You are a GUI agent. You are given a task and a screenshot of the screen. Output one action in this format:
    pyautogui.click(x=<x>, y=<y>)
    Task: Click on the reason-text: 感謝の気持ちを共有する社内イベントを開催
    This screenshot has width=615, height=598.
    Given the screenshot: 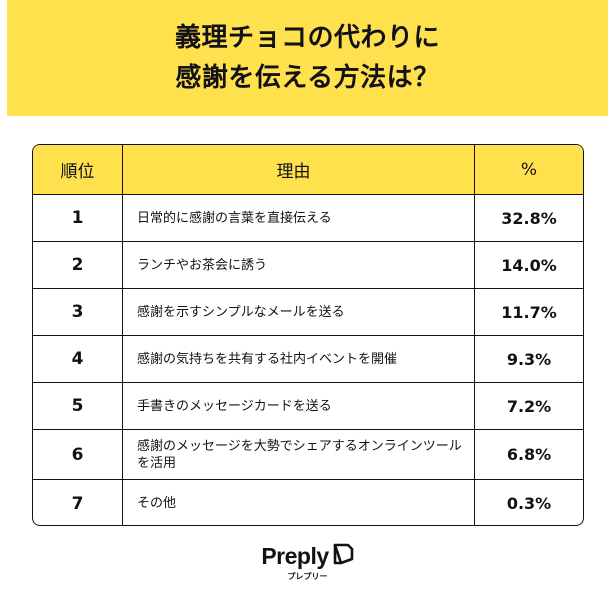 What is the action you would take?
    pyautogui.click(x=267, y=359)
    